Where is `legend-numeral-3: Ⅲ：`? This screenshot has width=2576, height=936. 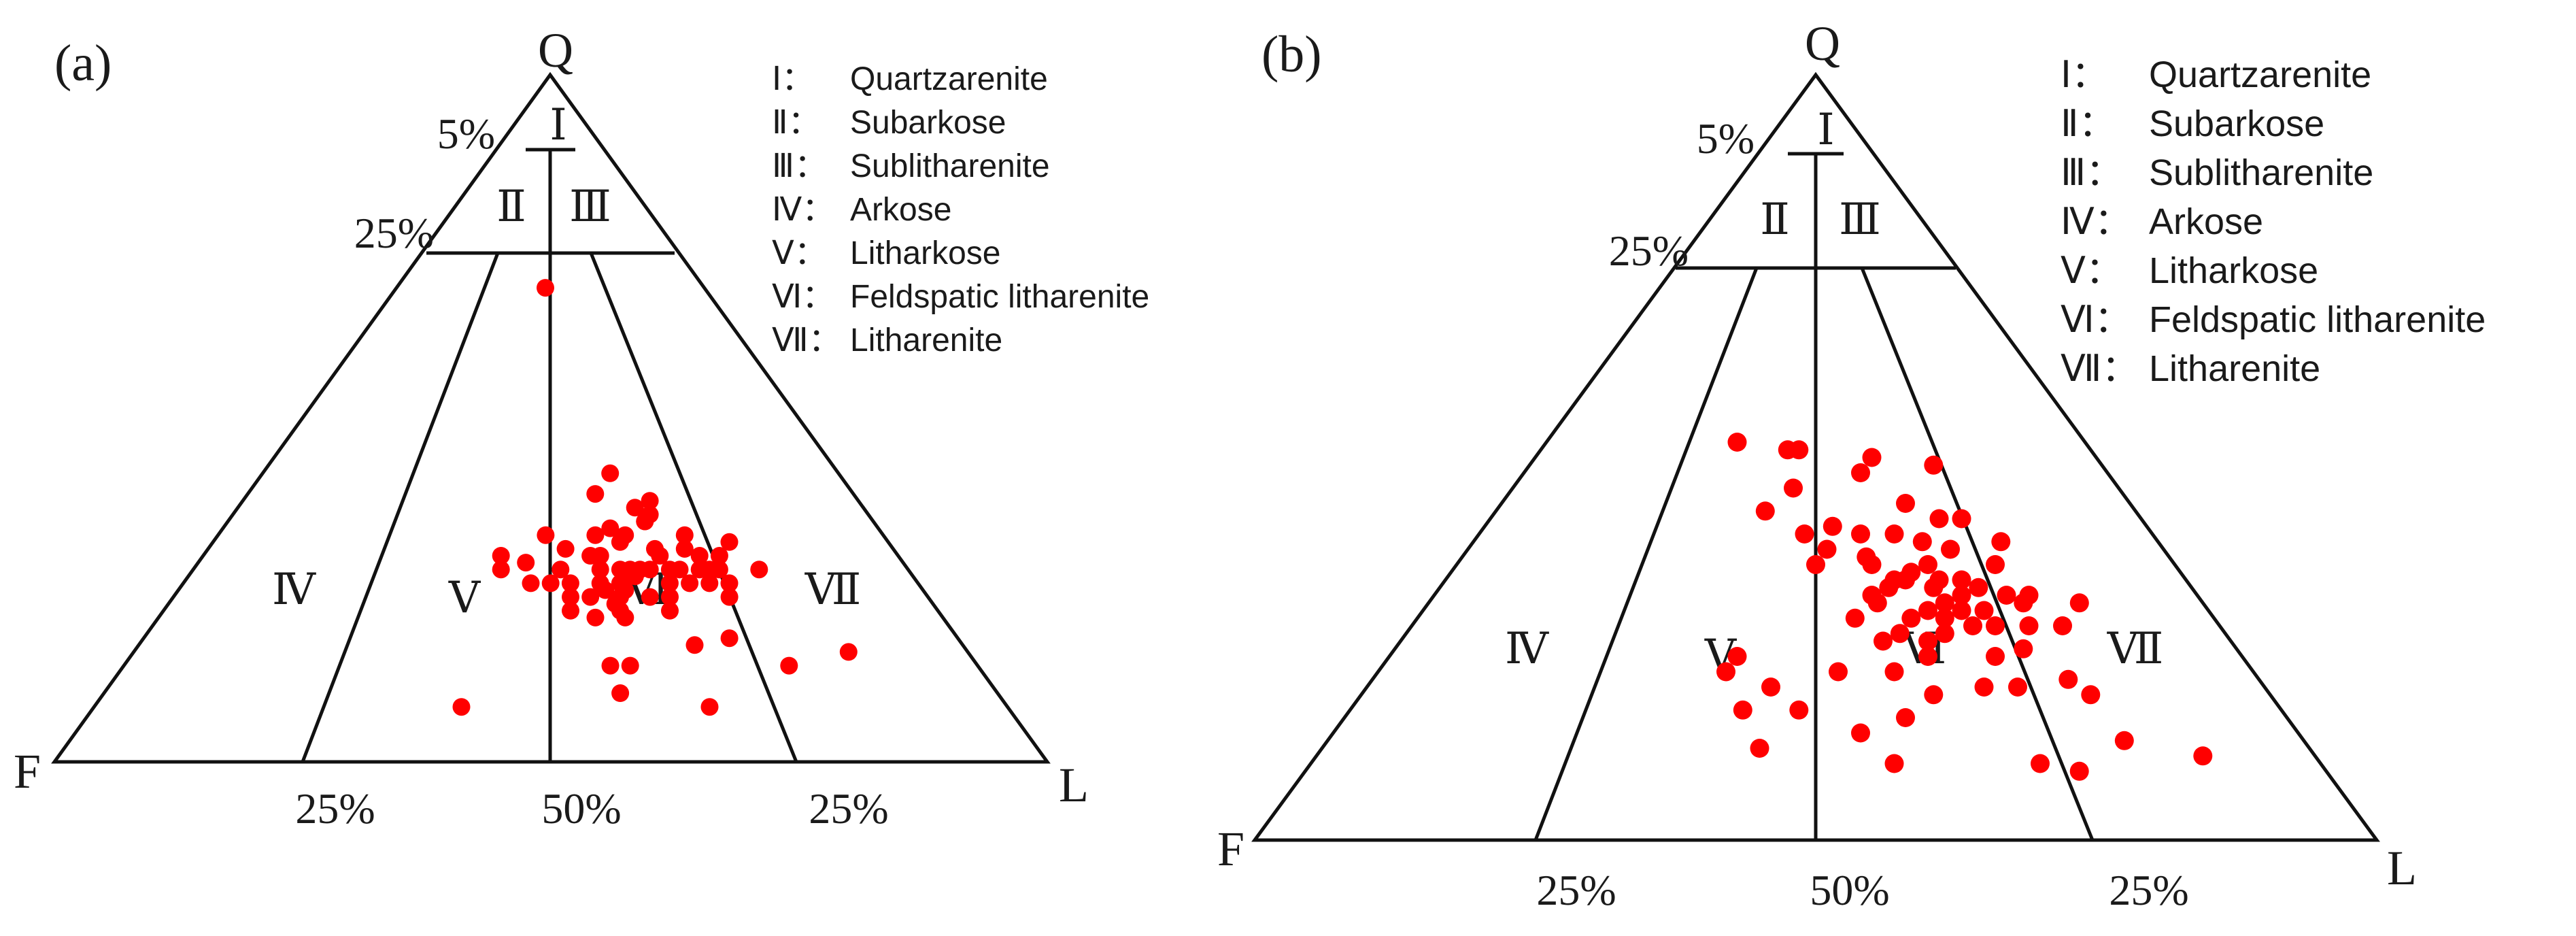 legend-numeral-3: Ⅲ： is located at coordinates (799, 166).